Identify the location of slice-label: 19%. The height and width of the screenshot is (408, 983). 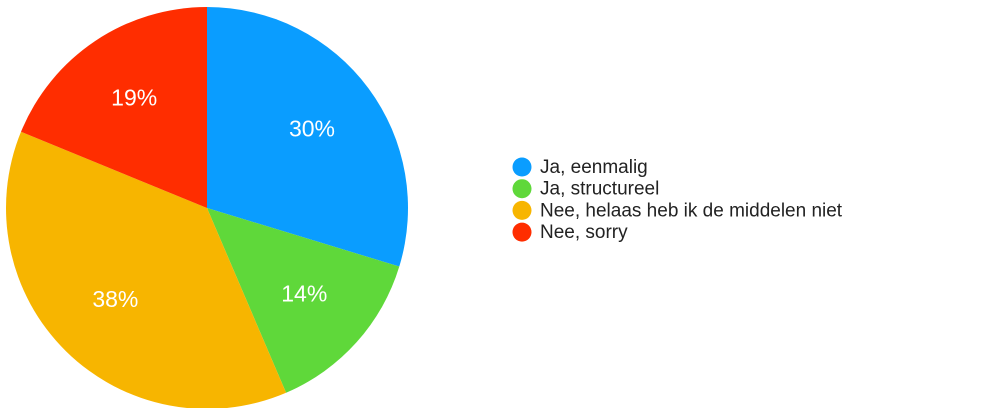
(134, 98).